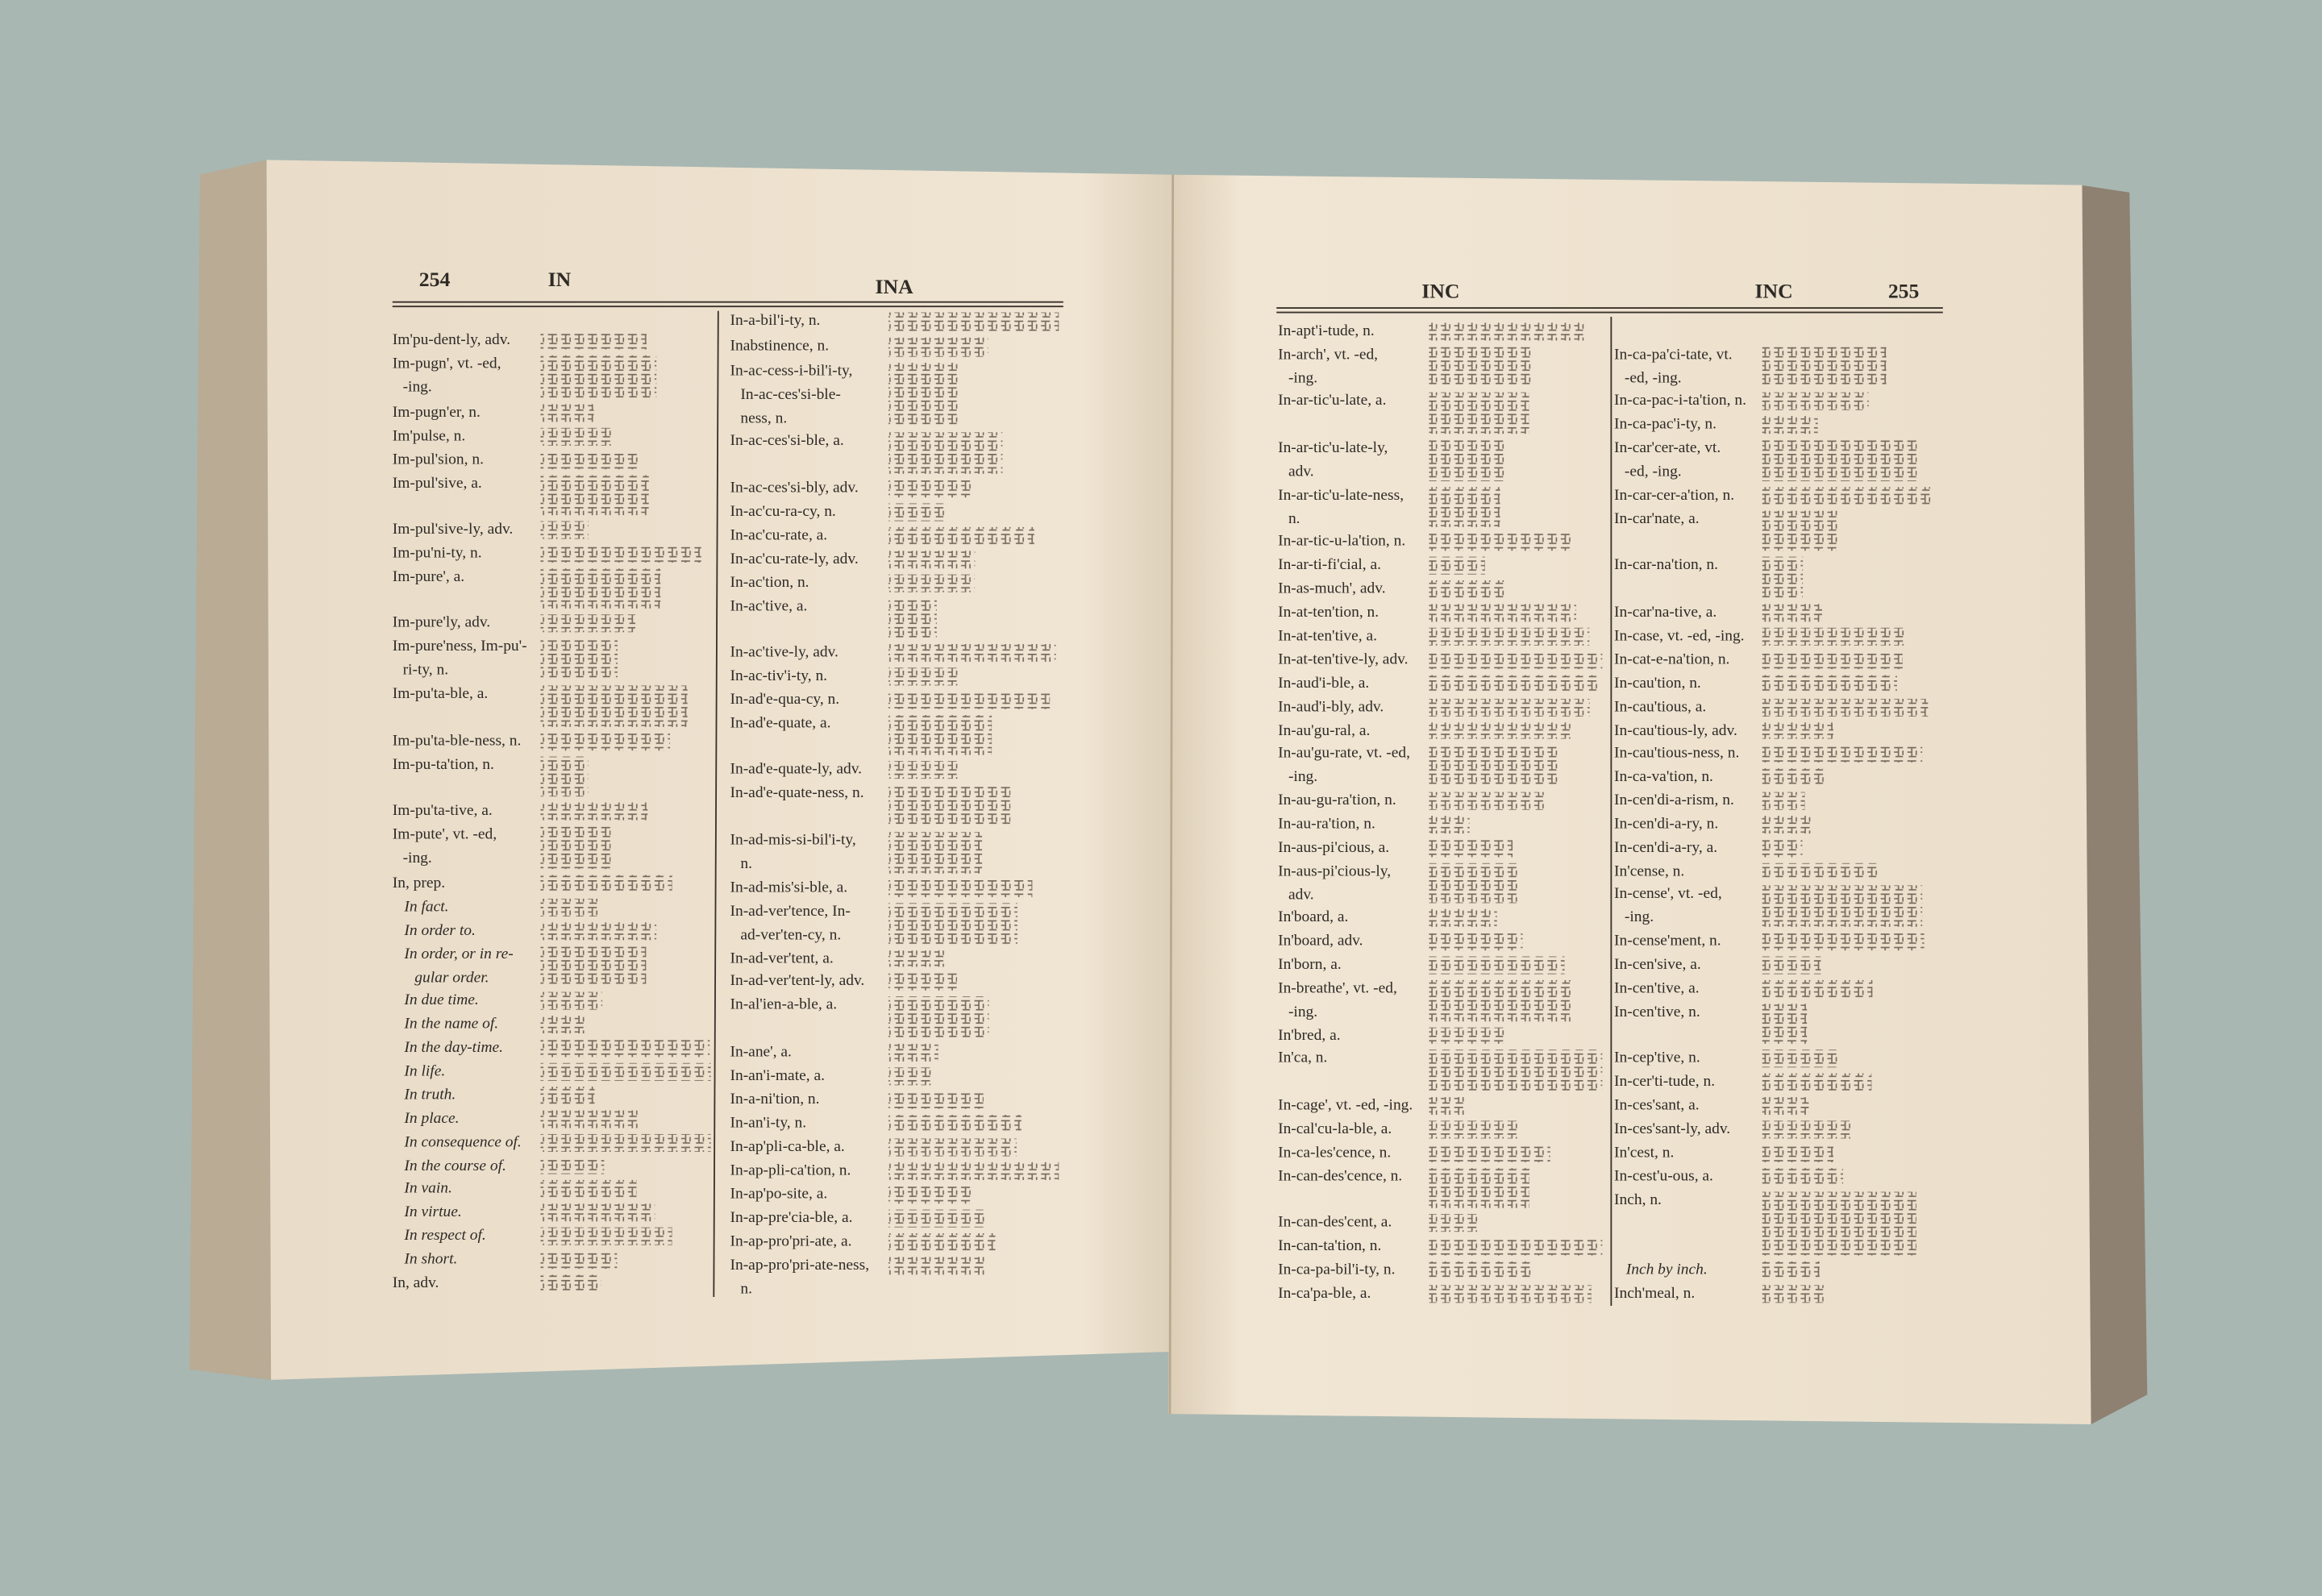  I want to click on headword: Im-pul'sion, n., so click(439, 459).